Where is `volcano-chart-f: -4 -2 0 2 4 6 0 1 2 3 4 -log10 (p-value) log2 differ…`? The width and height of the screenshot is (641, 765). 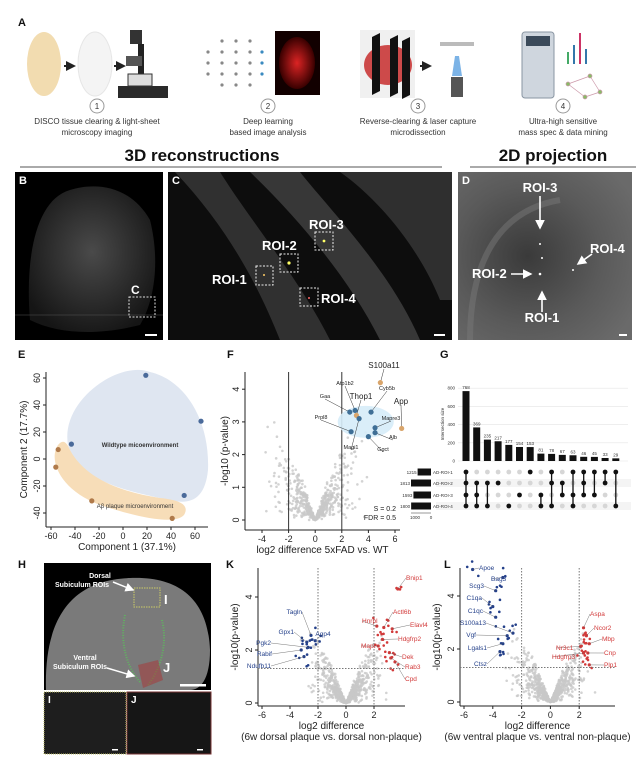
volcano-chart-f: -4 -2 0 2 4 6 0 1 2 3 4 -log10 (p-value) log2 differ… is located at coordinates (314, 458).